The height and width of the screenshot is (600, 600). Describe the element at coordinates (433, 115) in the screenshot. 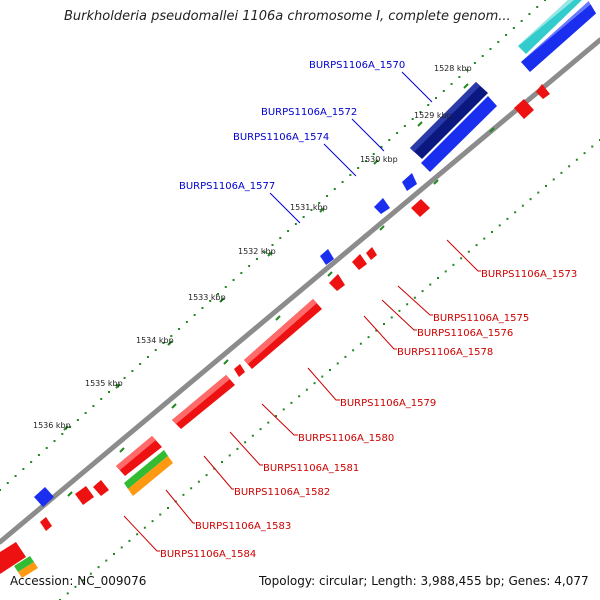

I see `scale-tick-label: 1529 kbp` at that location.